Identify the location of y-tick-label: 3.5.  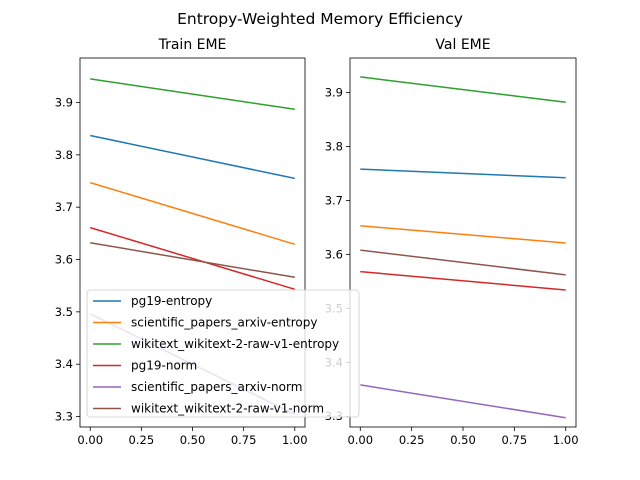
(64, 312).